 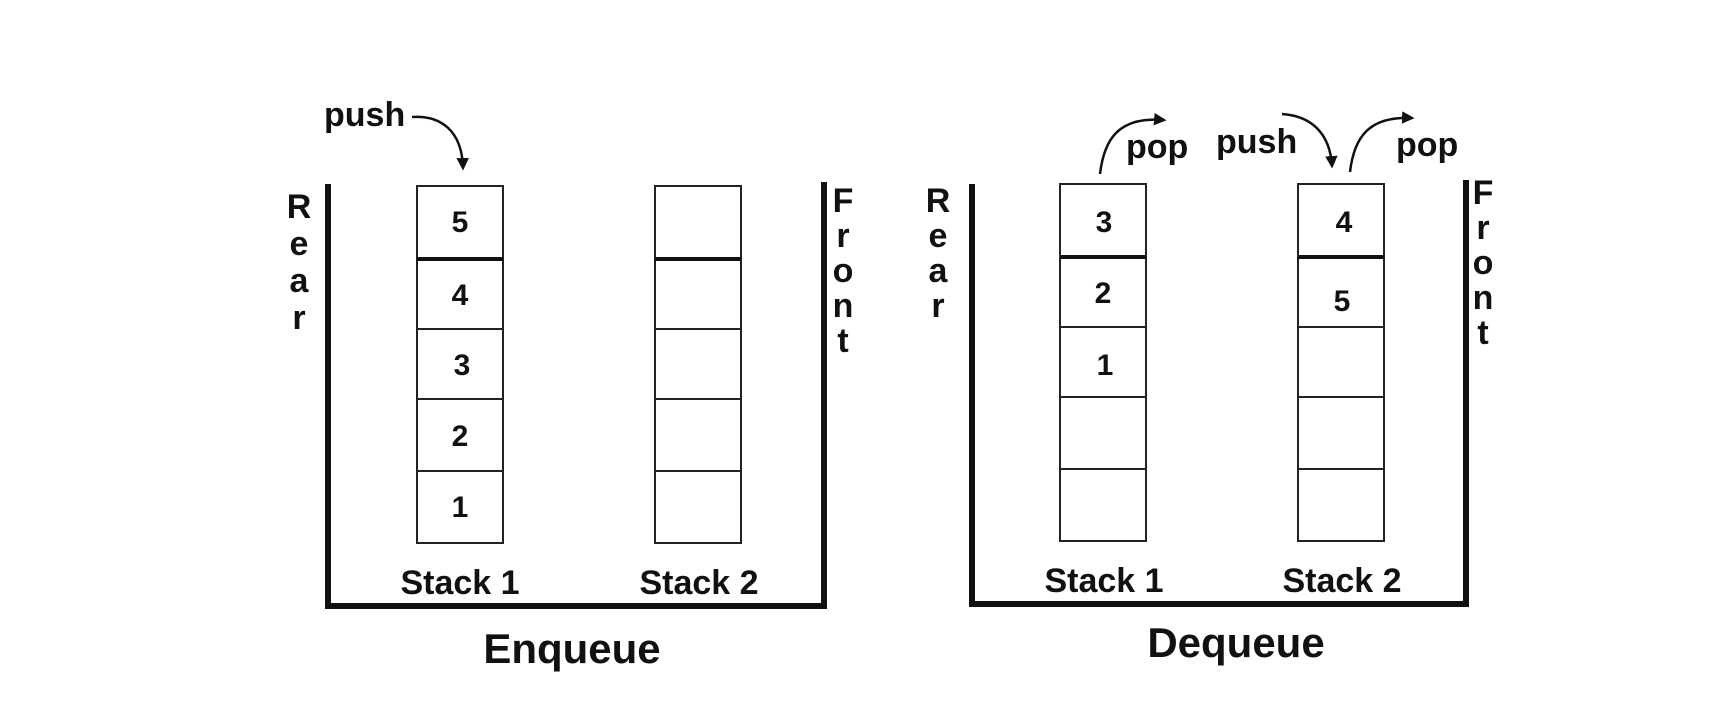 I want to click on enqueue-stack2: Stack 2, so click(x=699, y=393).